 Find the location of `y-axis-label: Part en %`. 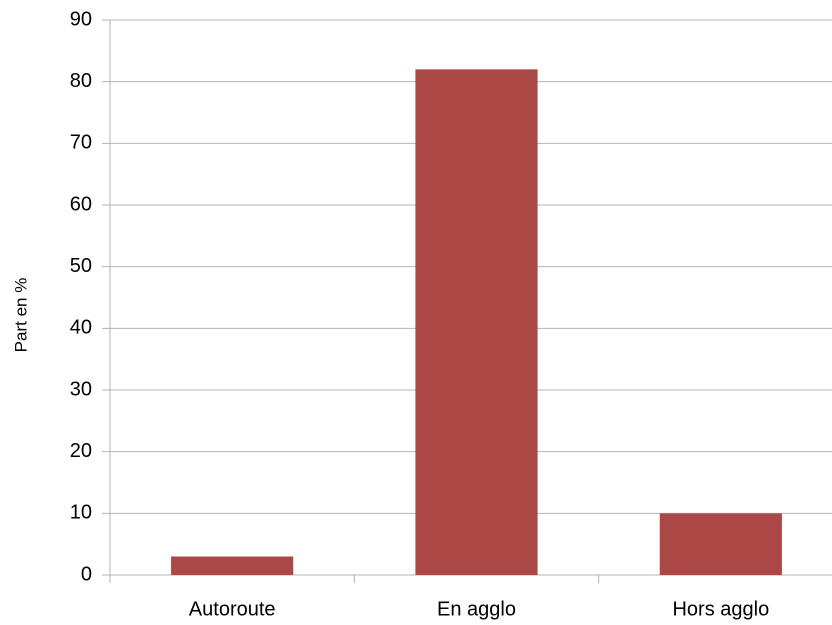

y-axis-label: Part en % is located at coordinates (20, 315).